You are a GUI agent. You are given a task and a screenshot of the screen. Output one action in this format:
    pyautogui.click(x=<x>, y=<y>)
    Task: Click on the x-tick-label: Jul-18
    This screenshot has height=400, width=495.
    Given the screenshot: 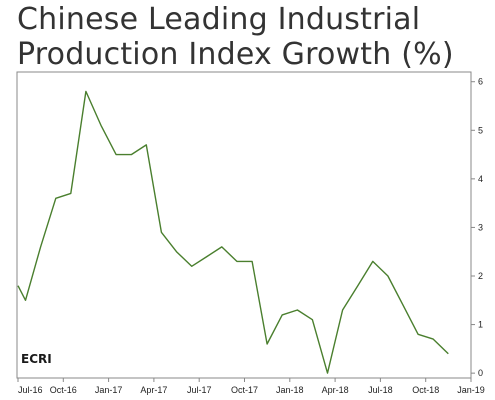 What is the action you would take?
    pyautogui.click(x=380, y=390)
    